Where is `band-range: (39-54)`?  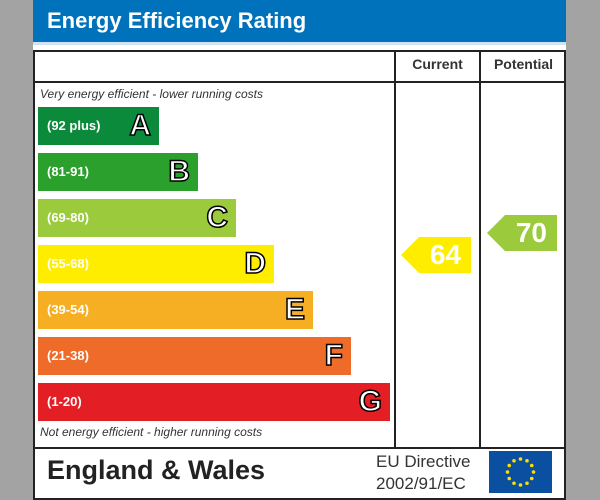 band-range: (39-54) is located at coordinates (68, 309).